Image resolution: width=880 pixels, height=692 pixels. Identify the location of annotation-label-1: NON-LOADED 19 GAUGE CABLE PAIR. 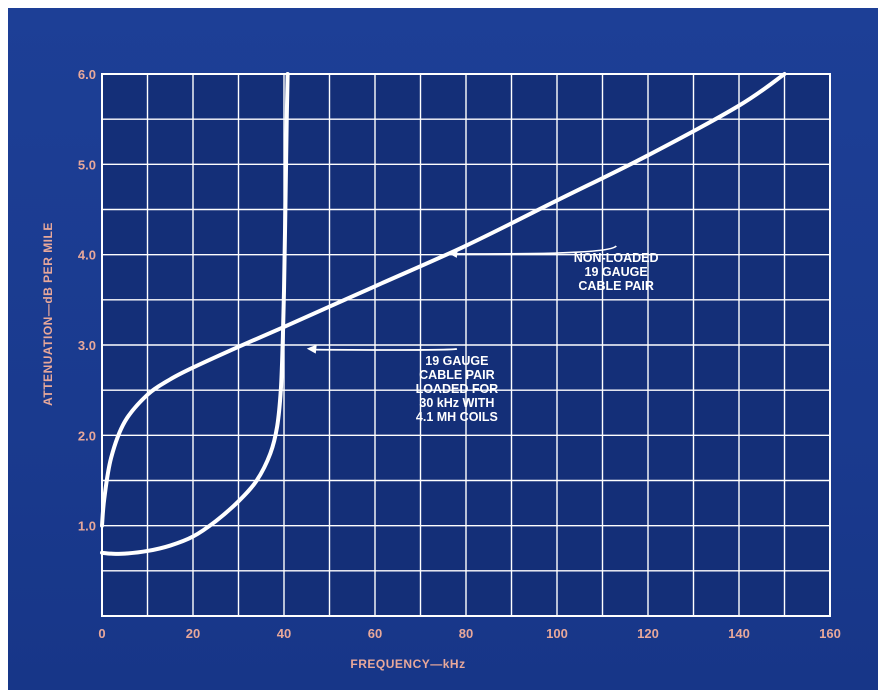
(616, 272).